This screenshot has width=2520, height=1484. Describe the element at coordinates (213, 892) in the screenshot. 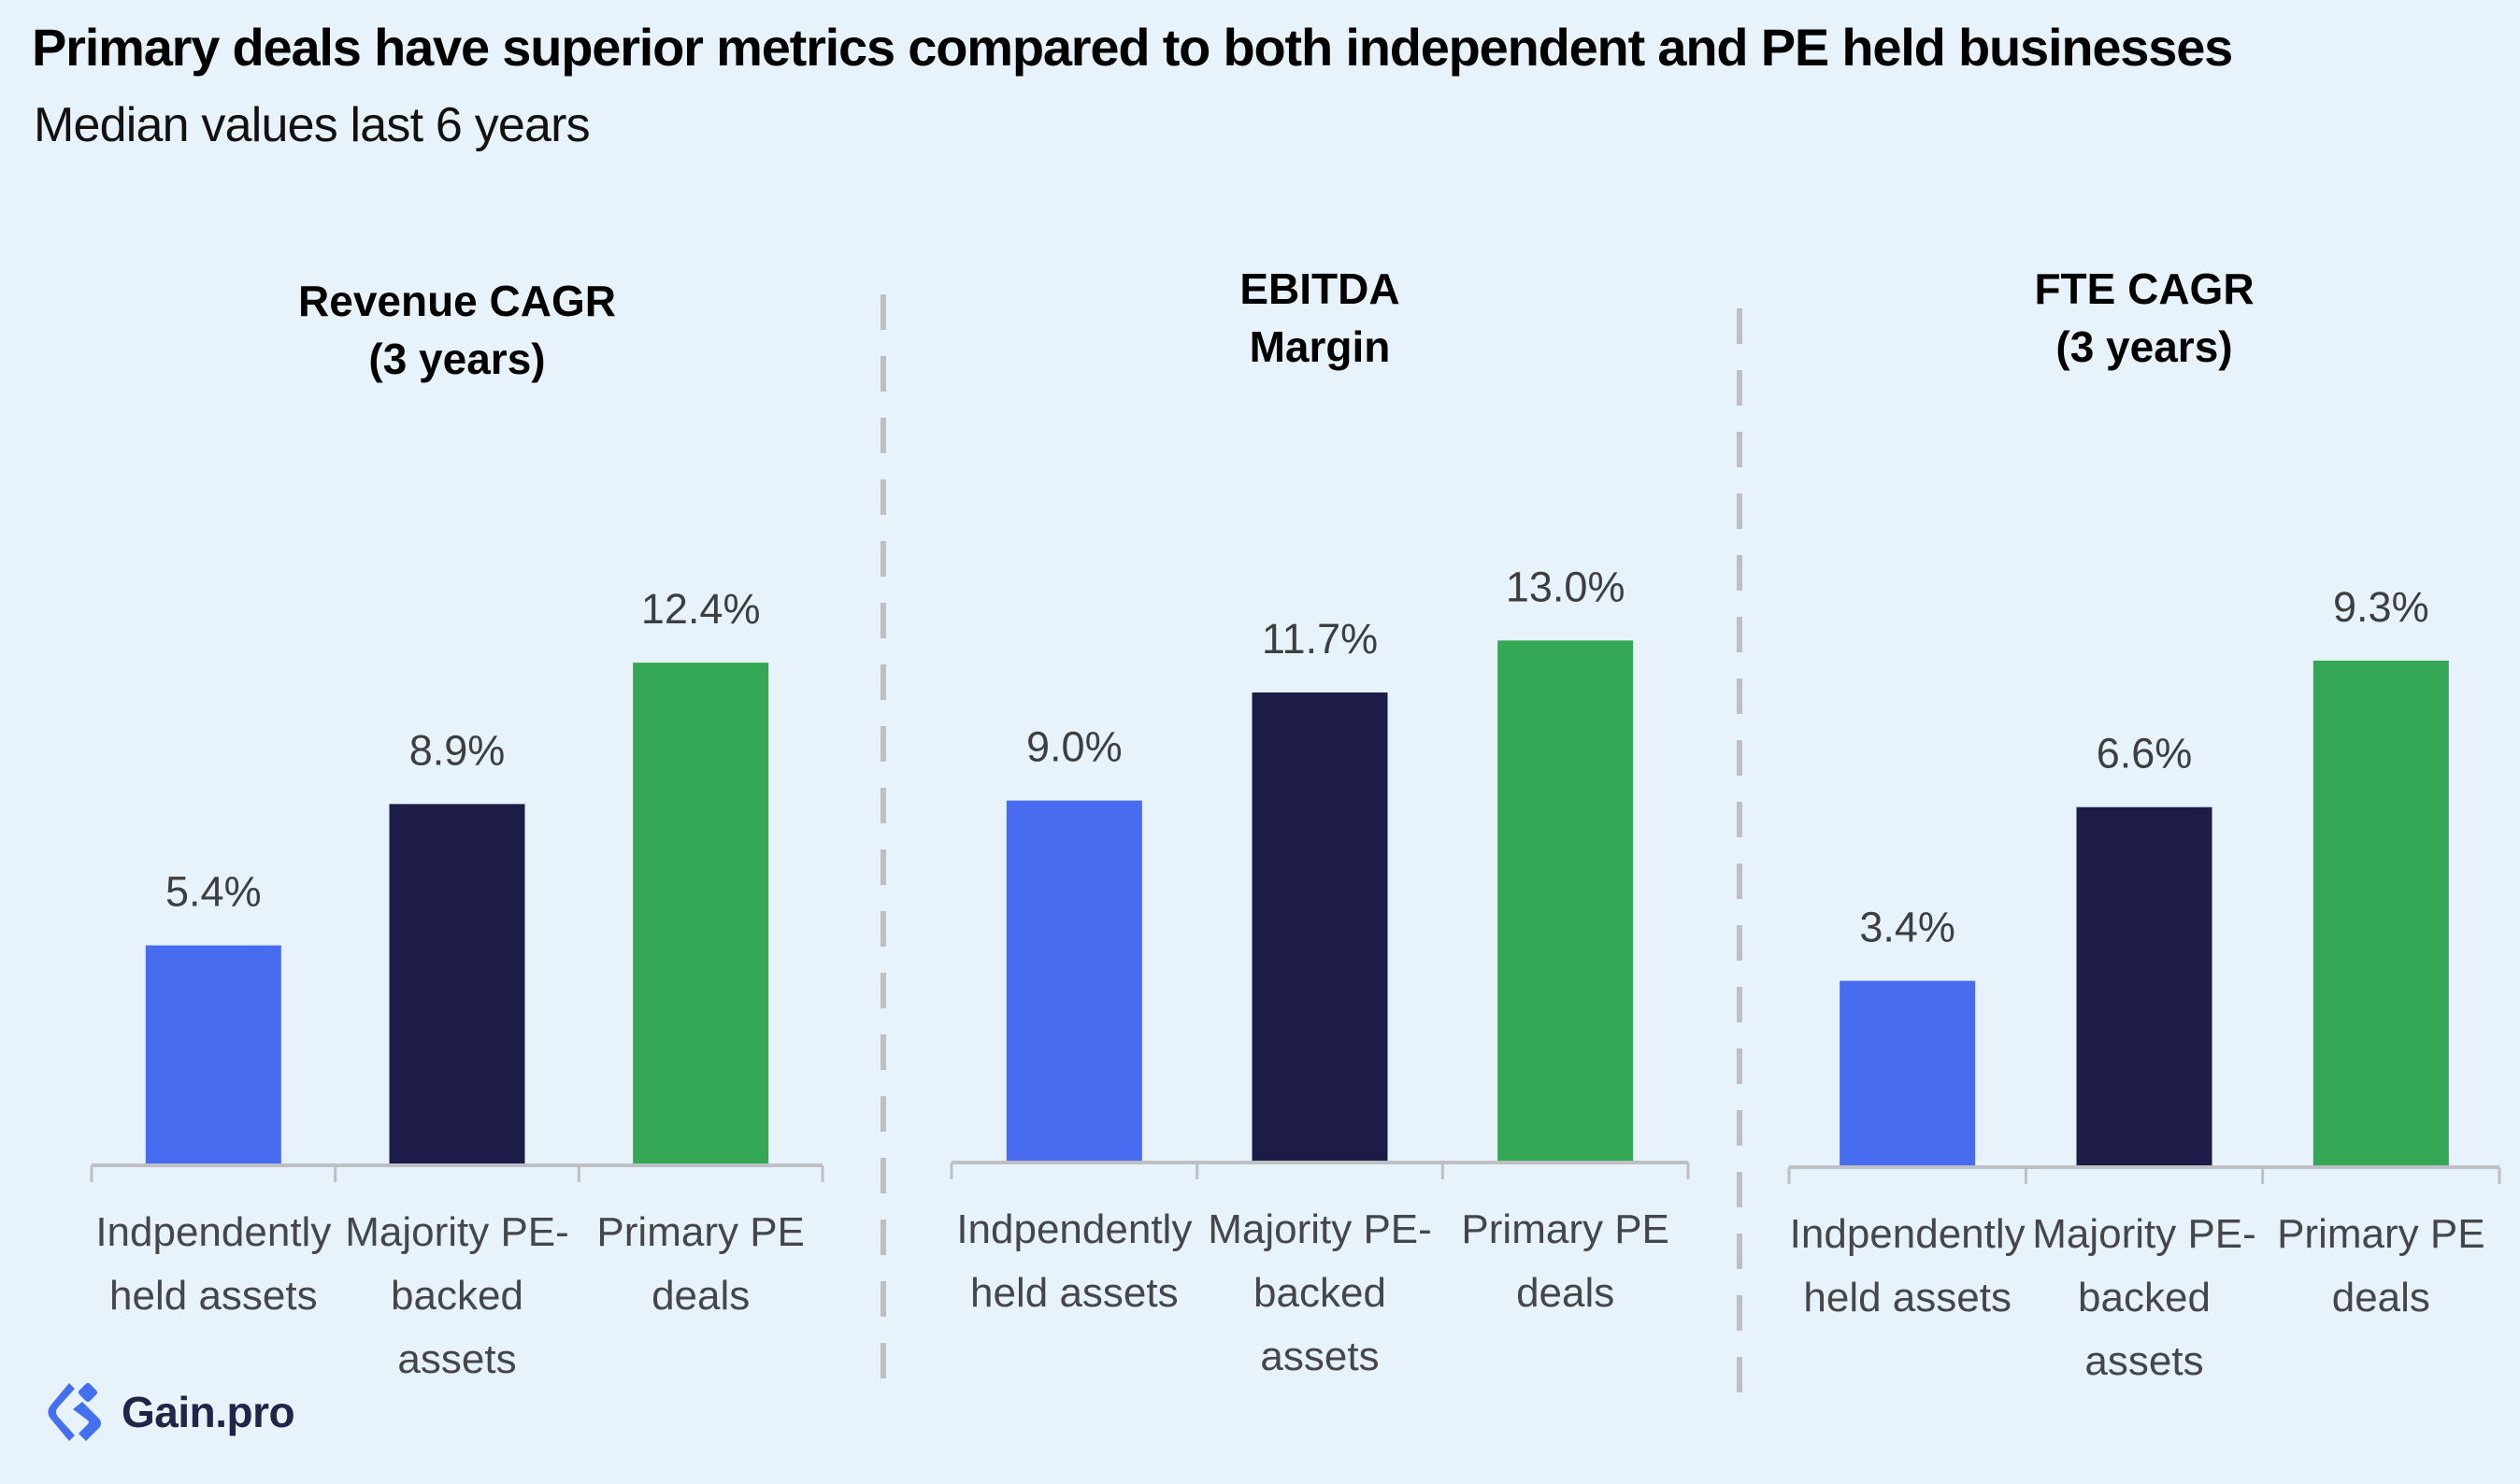

I see `value-label: 5.4%` at that location.